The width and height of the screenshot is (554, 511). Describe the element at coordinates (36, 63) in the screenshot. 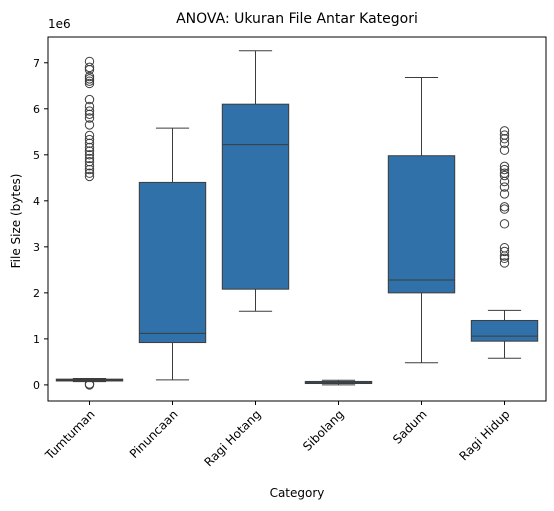

I see `y-tick-label: 7` at that location.